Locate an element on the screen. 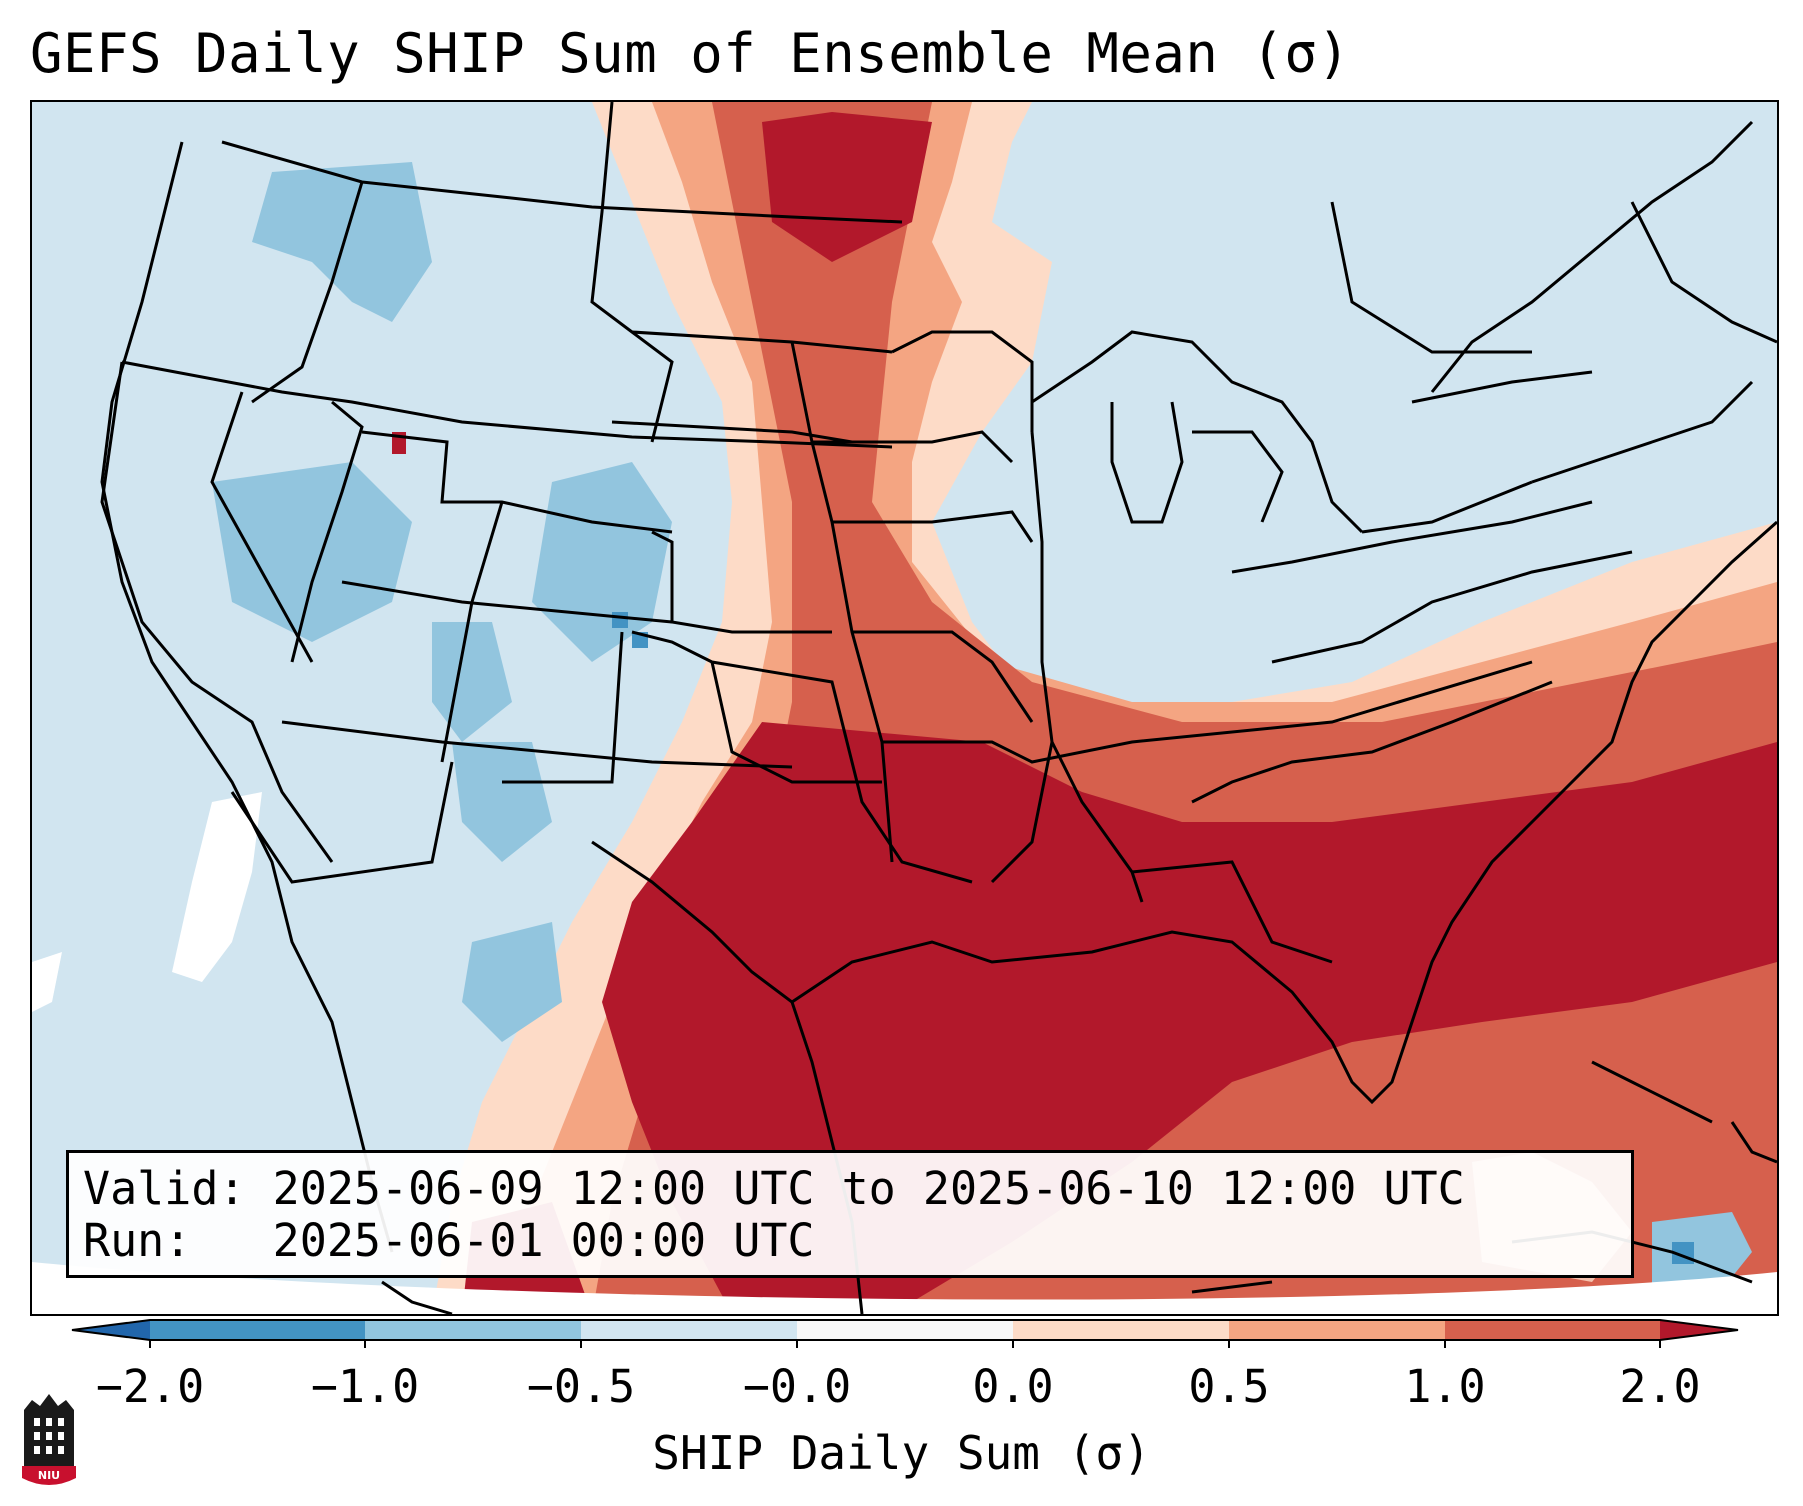 Image resolution: width=1803 pixels, height=1506 pixels. map-title: GEFS Daily SHIP Sum of Ensemble Mean (σ) is located at coordinates (690, 53).